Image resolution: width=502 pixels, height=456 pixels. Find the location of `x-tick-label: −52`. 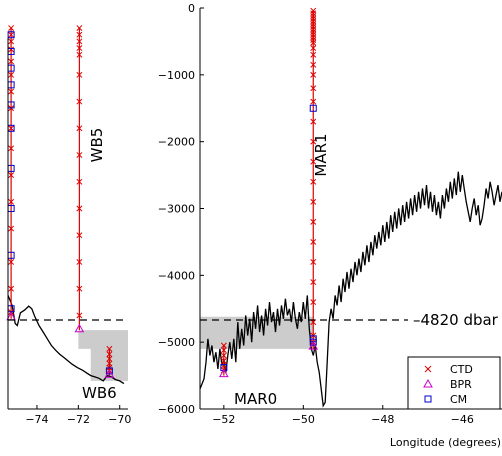

x-tick-label: −52 is located at coordinates (223, 419).